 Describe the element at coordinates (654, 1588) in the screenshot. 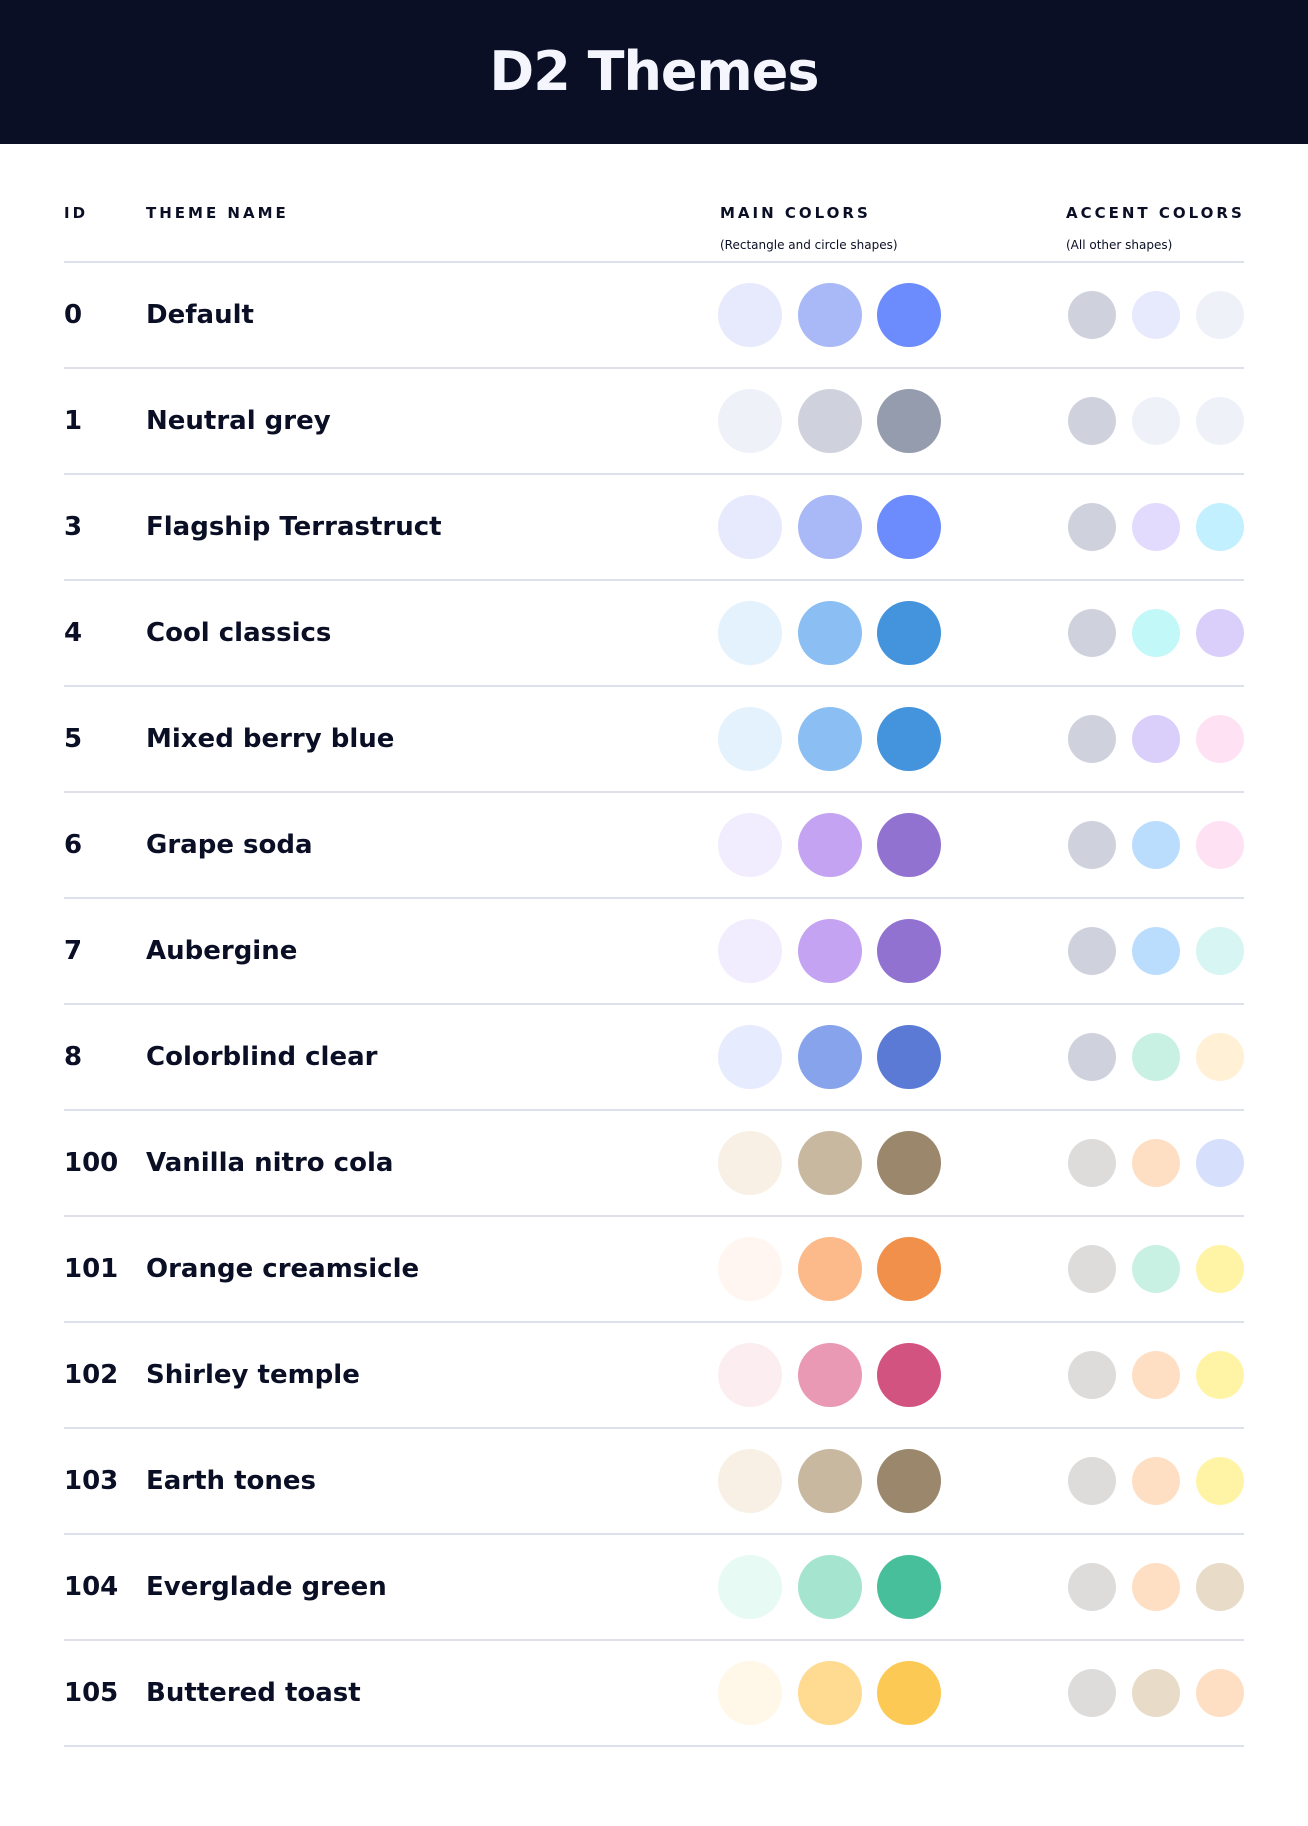

I see `table-row: 104 Everglade green` at that location.